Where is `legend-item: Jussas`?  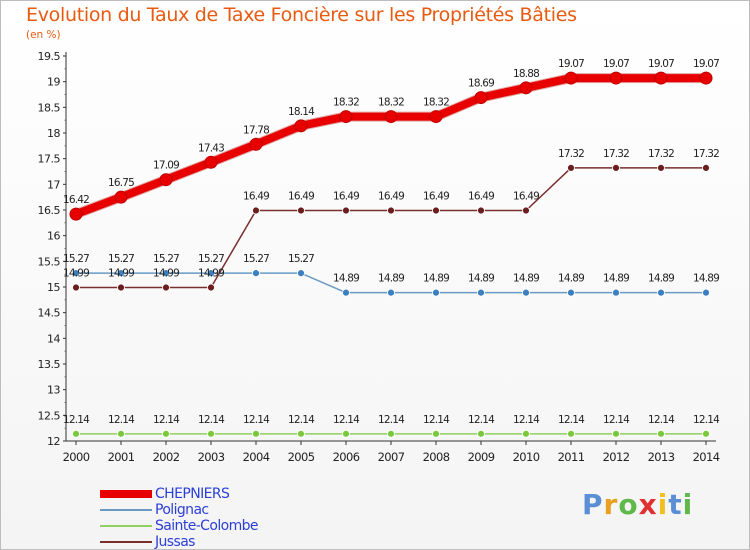
legend-item: Jussas is located at coordinates (250, 542).